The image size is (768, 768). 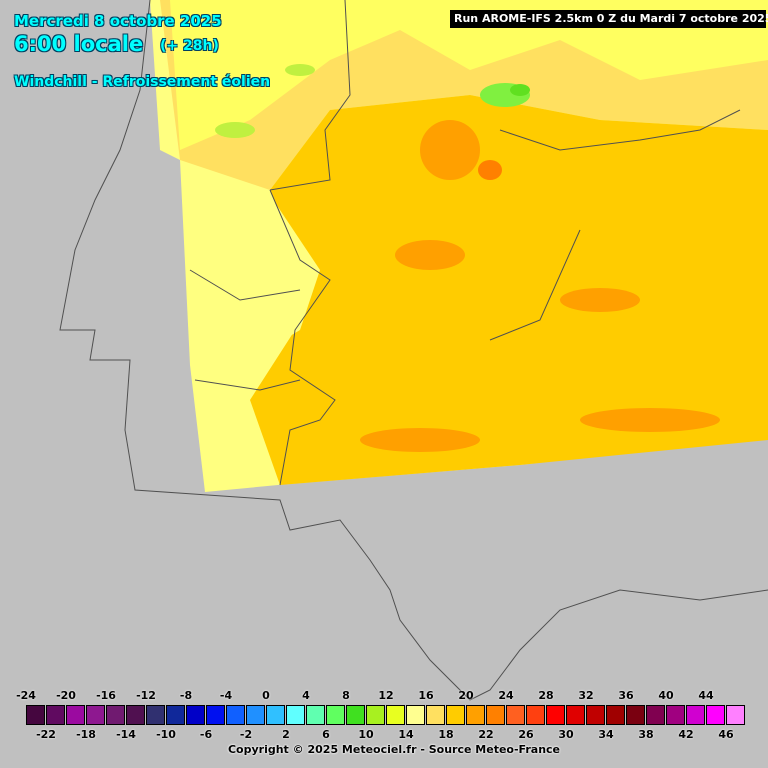 I want to click on legend-label: -24, so click(x=26, y=695).